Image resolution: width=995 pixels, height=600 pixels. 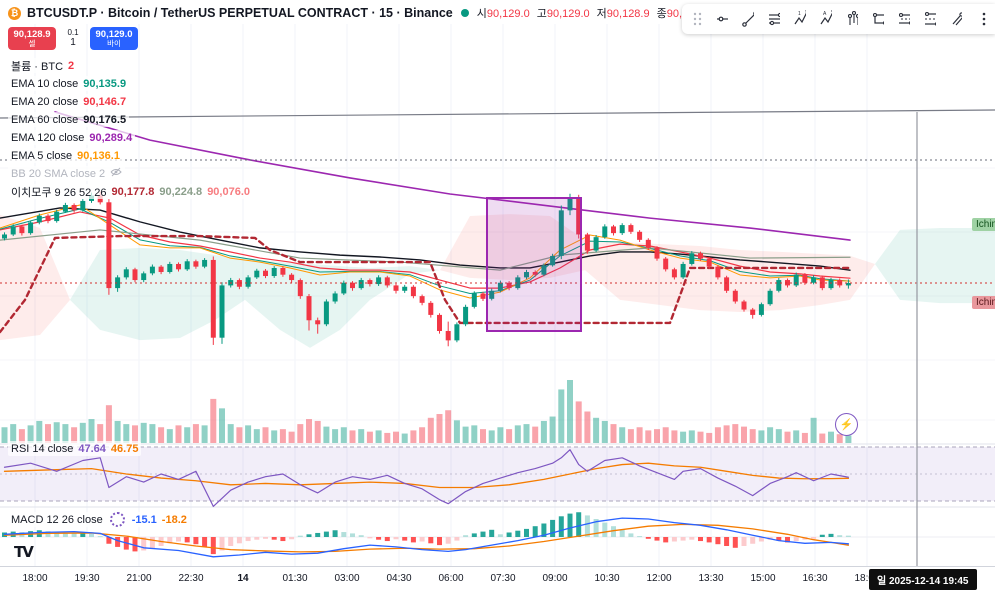 I want to click on legend-value: 90,177.8, so click(x=133, y=191).